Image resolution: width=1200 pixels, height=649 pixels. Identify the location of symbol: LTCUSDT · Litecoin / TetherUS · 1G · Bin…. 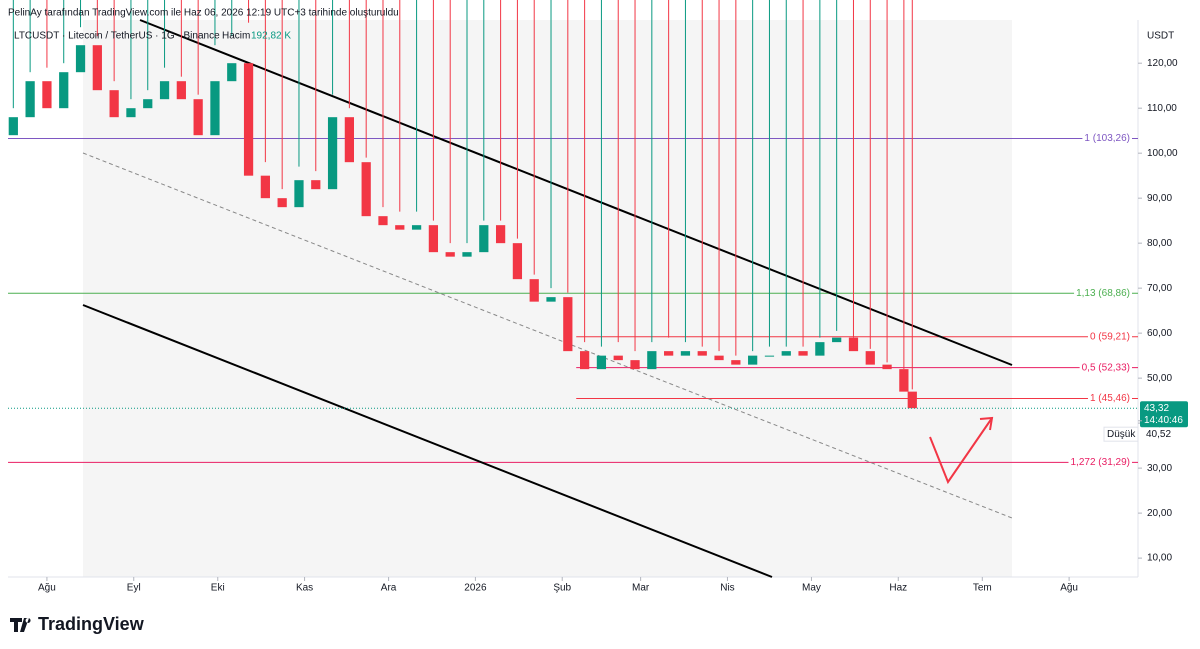
(117, 36).